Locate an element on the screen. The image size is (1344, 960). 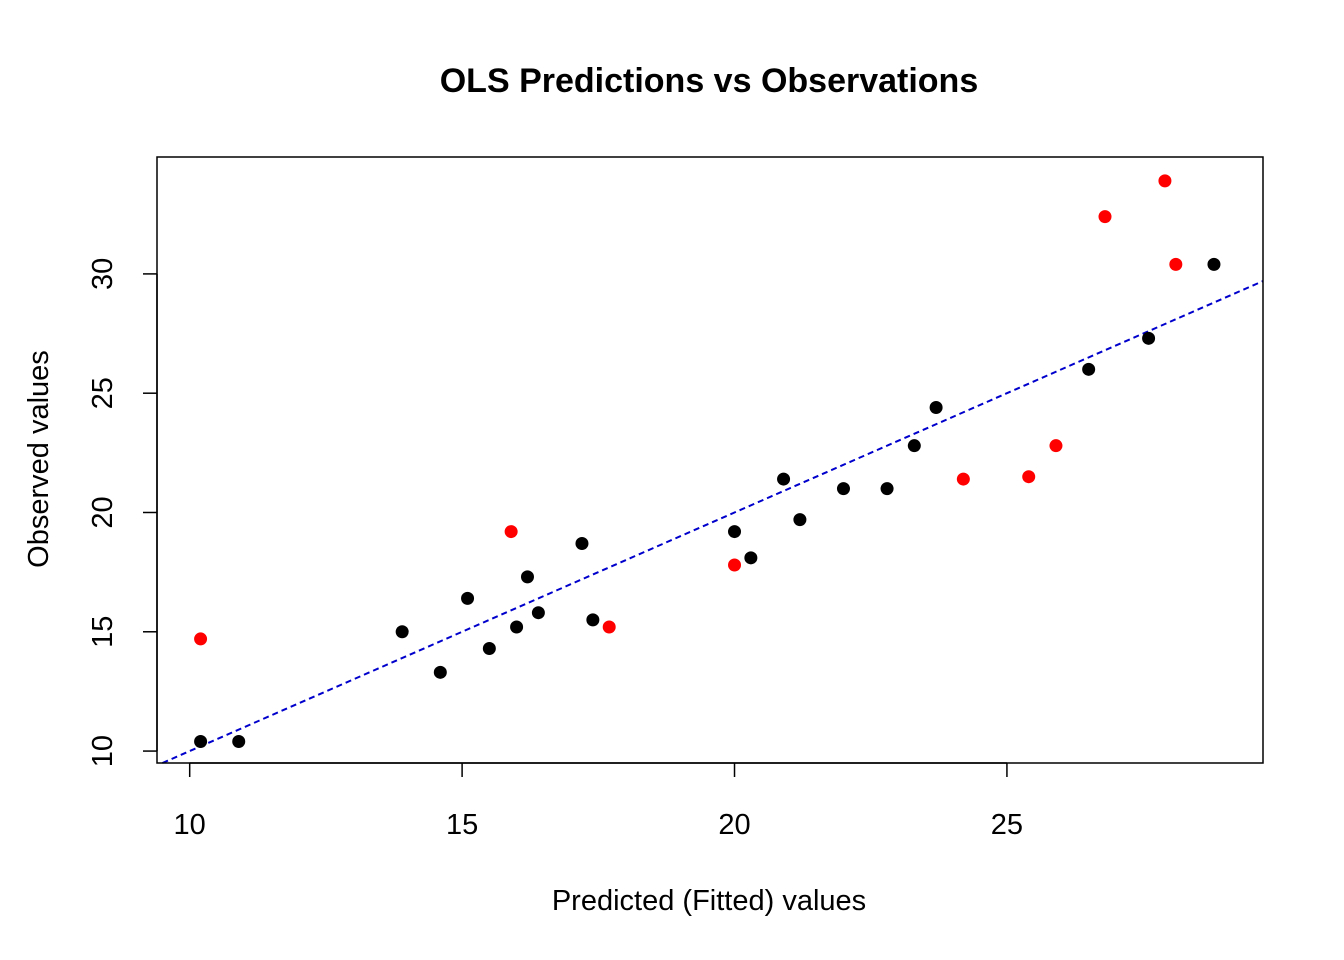
chart-title: OLS Predictions vs Observations is located at coordinates (709, 81).